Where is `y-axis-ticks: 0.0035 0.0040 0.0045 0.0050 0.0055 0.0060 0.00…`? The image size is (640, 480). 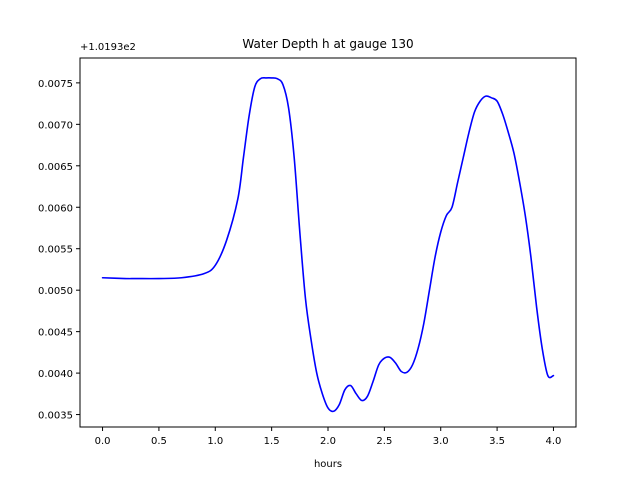 y-axis-ticks: 0.0035 0.0040 0.0045 0.0050 0.0055 0.0060 0.00… is located at coordinates (59, 250).